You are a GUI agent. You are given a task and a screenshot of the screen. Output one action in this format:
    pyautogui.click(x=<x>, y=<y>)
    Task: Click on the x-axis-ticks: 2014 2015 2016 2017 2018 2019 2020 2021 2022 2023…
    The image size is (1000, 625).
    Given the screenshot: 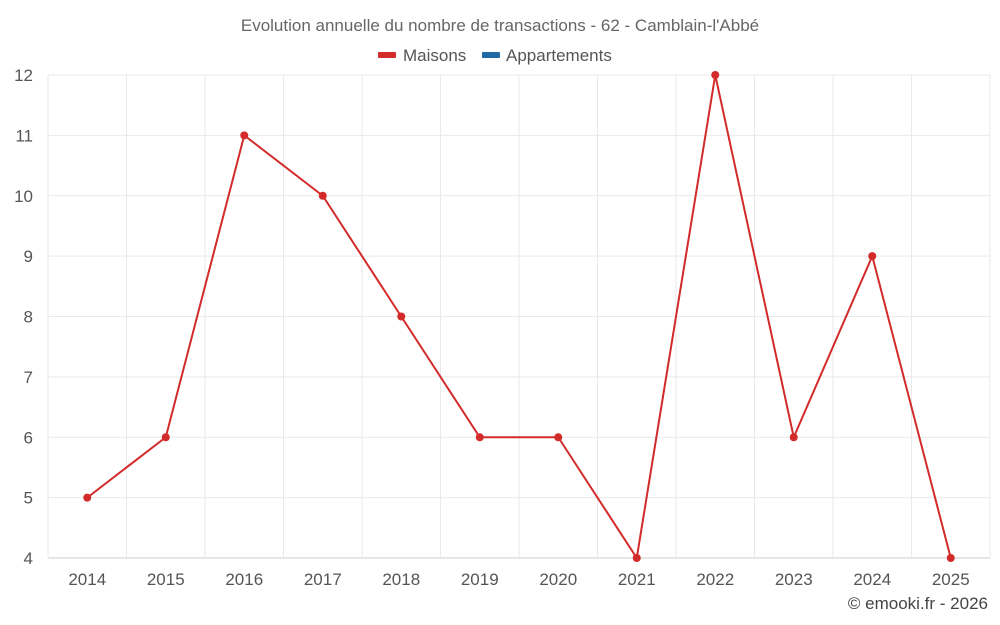 What is the action you would take?
    pyautogui.click(x=518, y=579)
    